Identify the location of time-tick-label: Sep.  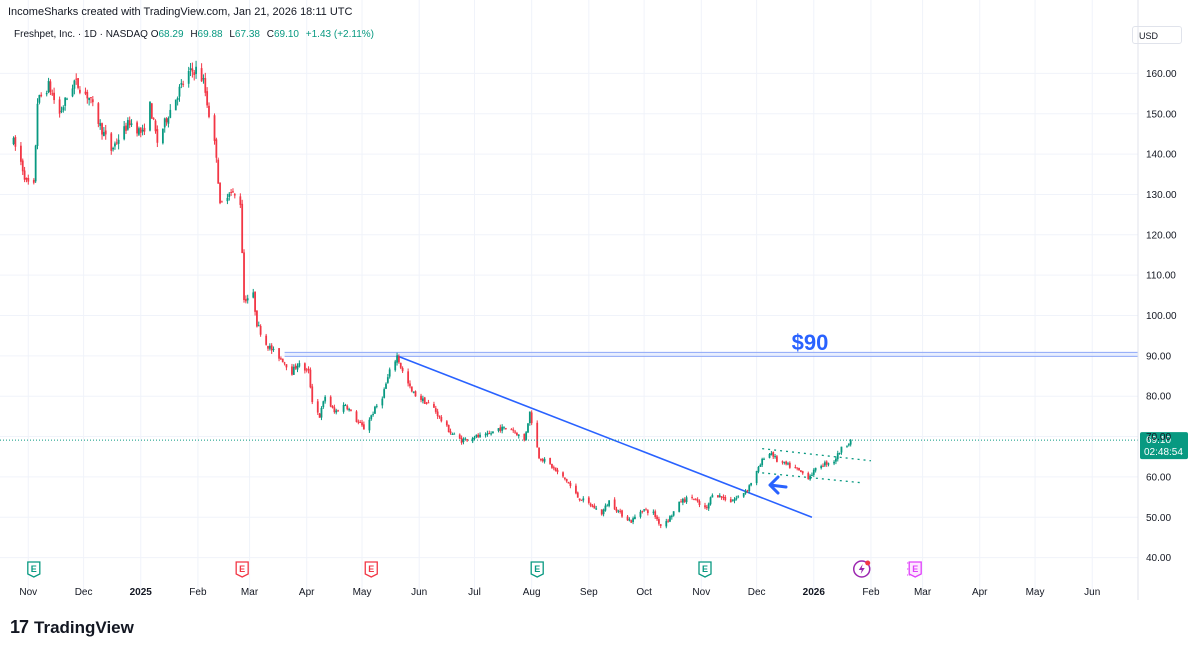
(589, 592).